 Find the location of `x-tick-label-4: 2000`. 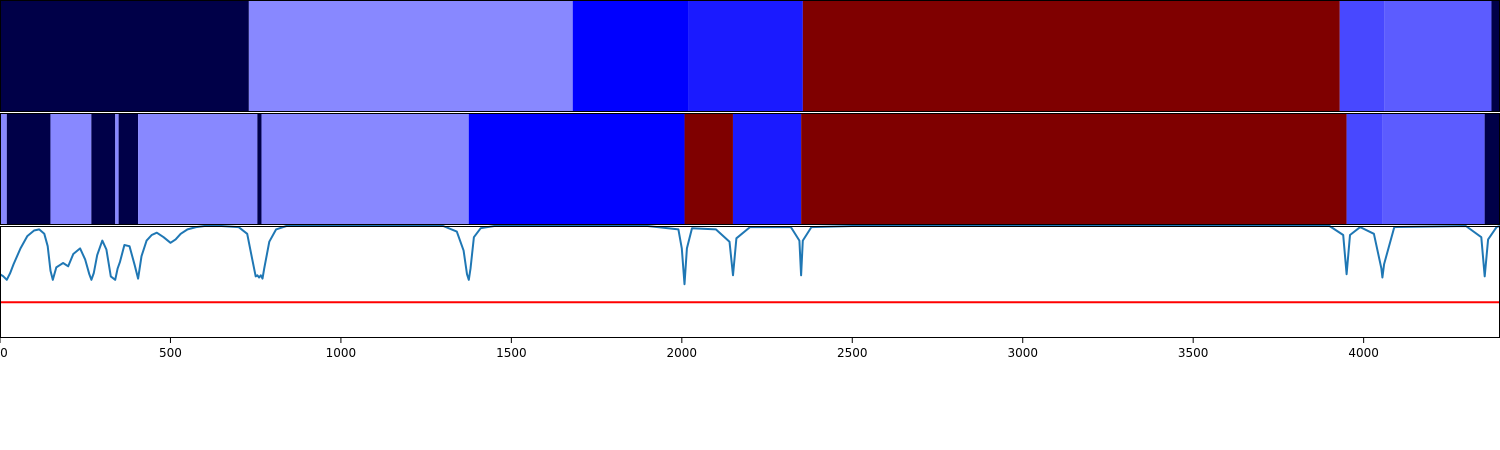

x-tick-label-4: 2000 is located at coordinates (682, 353).